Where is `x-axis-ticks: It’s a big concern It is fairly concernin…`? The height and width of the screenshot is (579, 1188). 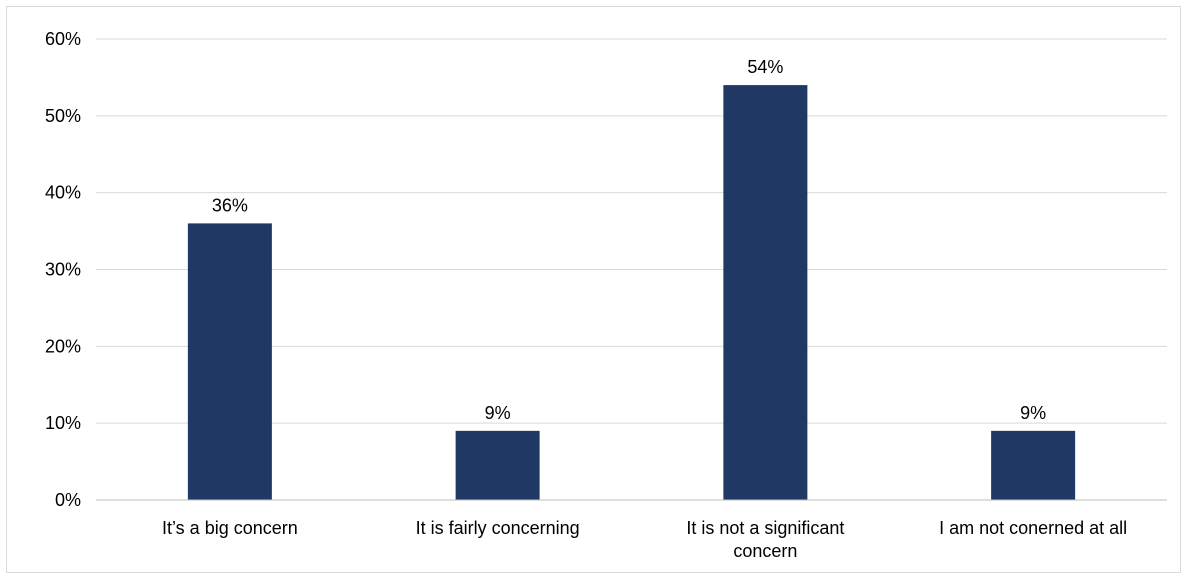 x-axis-ticks: It’s a big concern It is fairly concernin… is located at coordinates (644, 539).